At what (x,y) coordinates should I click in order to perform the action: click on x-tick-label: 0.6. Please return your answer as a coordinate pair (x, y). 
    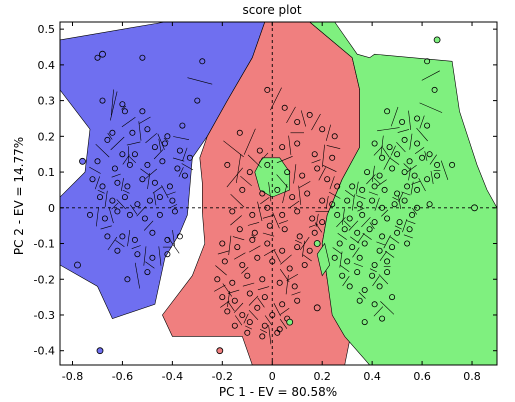
    Looking at the image, I should click on (422, 376).